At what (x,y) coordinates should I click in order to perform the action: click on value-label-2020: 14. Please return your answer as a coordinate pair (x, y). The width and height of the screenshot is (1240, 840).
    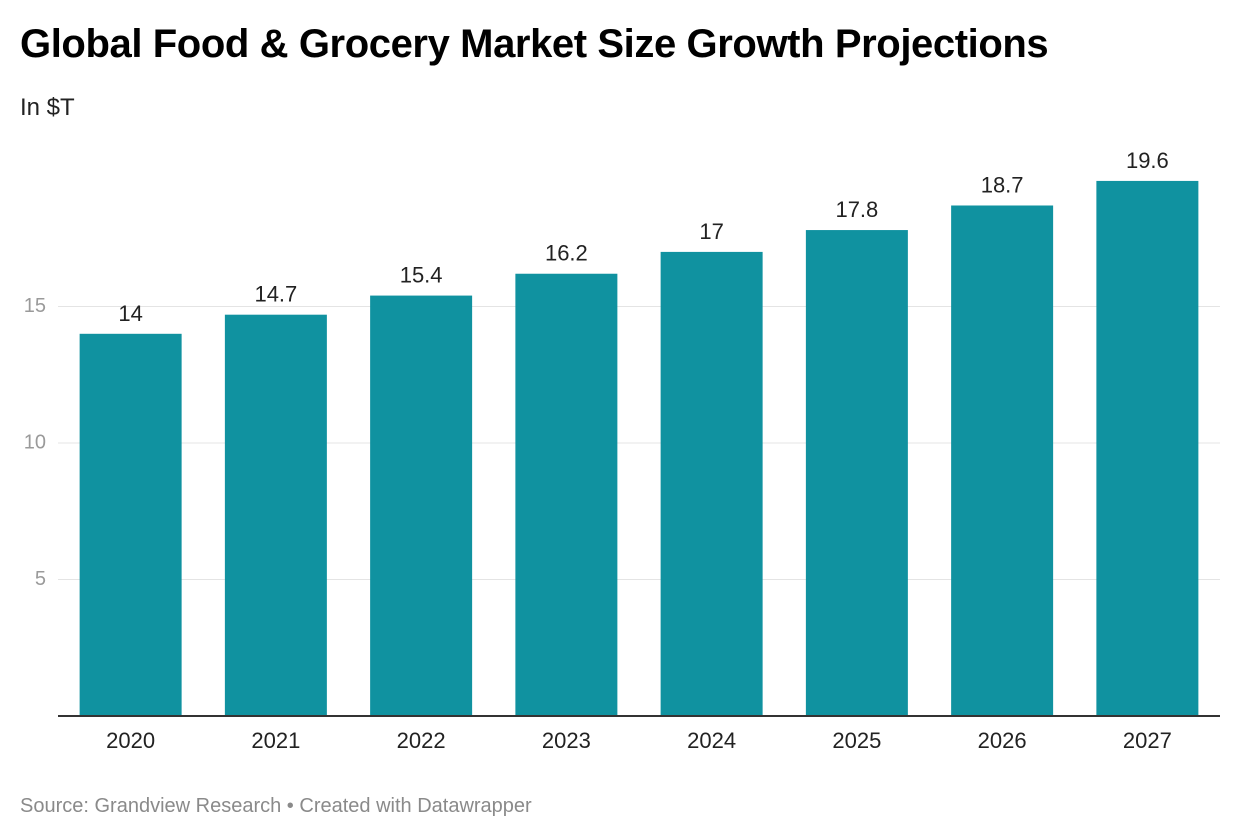
    Looking at the image, I should click on (130, 313).